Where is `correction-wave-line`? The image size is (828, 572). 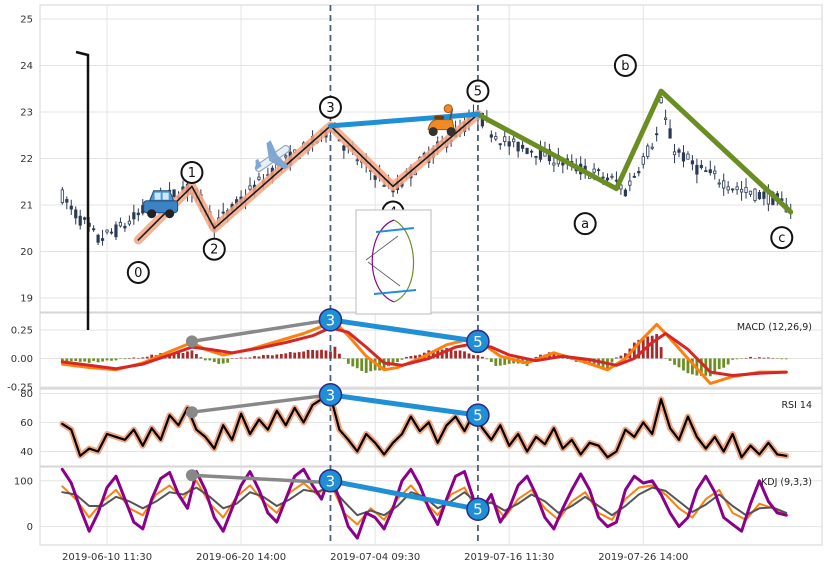
correction-wave-line is located at coordinates (634, 151).